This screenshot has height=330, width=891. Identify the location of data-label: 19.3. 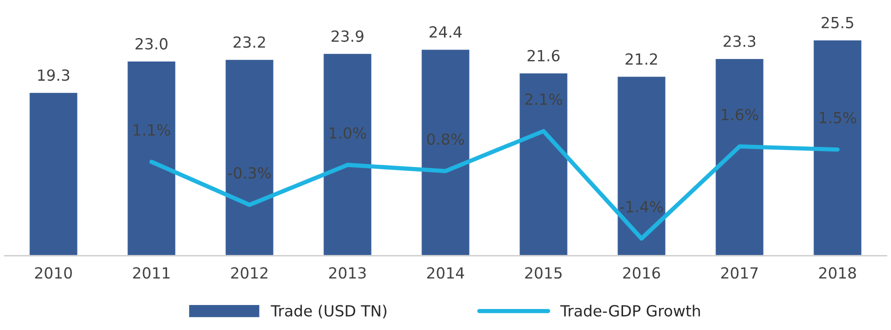
(54, 75).